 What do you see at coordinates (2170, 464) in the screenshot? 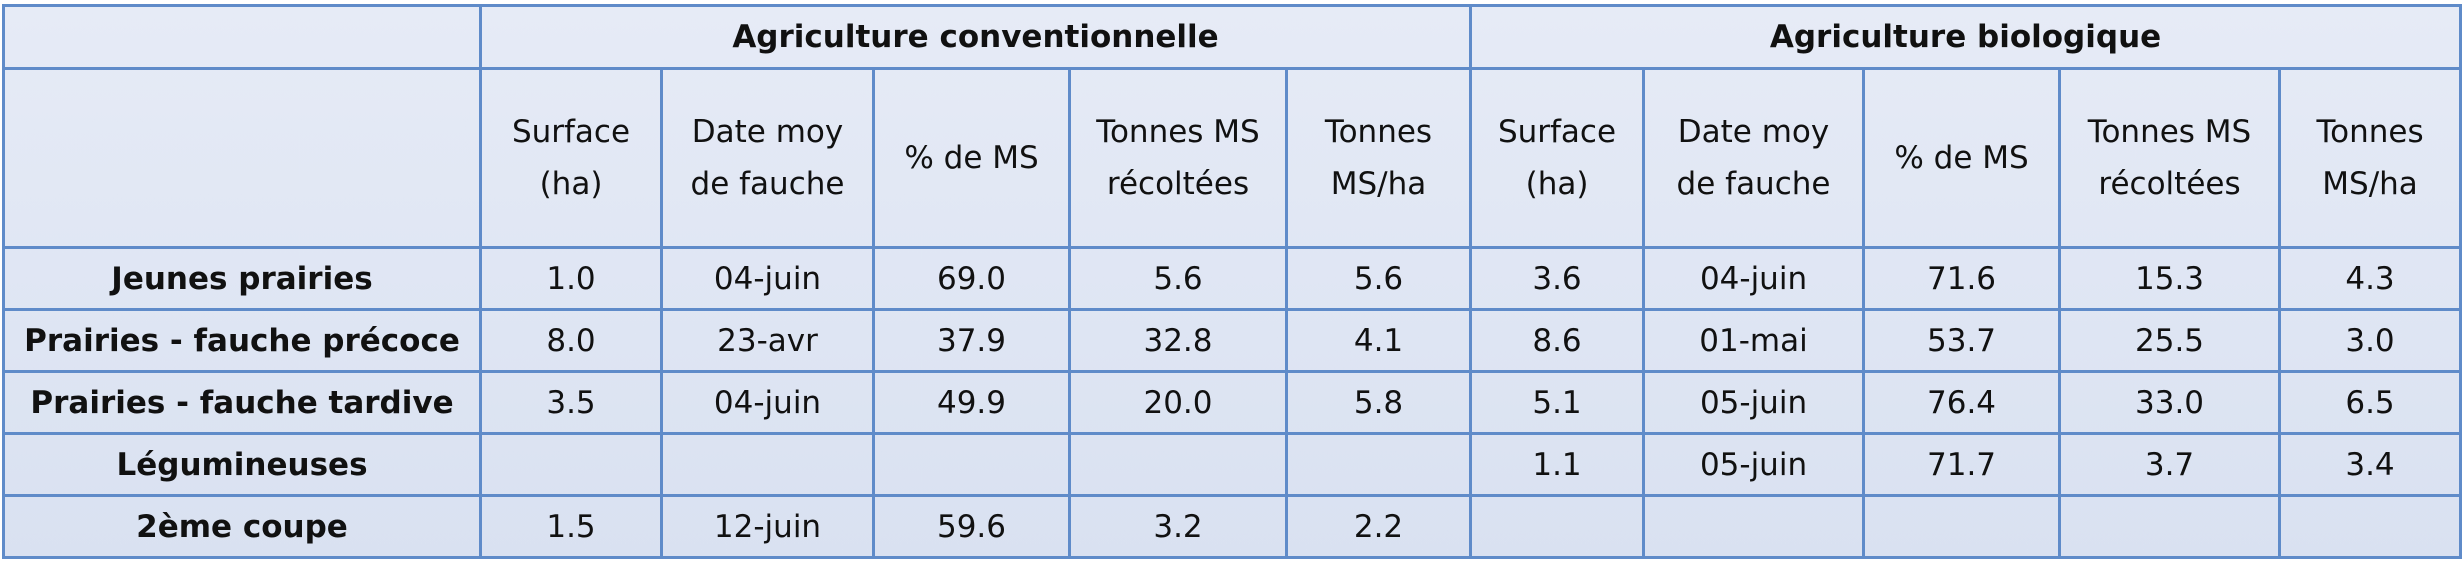
I see `cell: 3.7` at bounding box center [2170, 464].